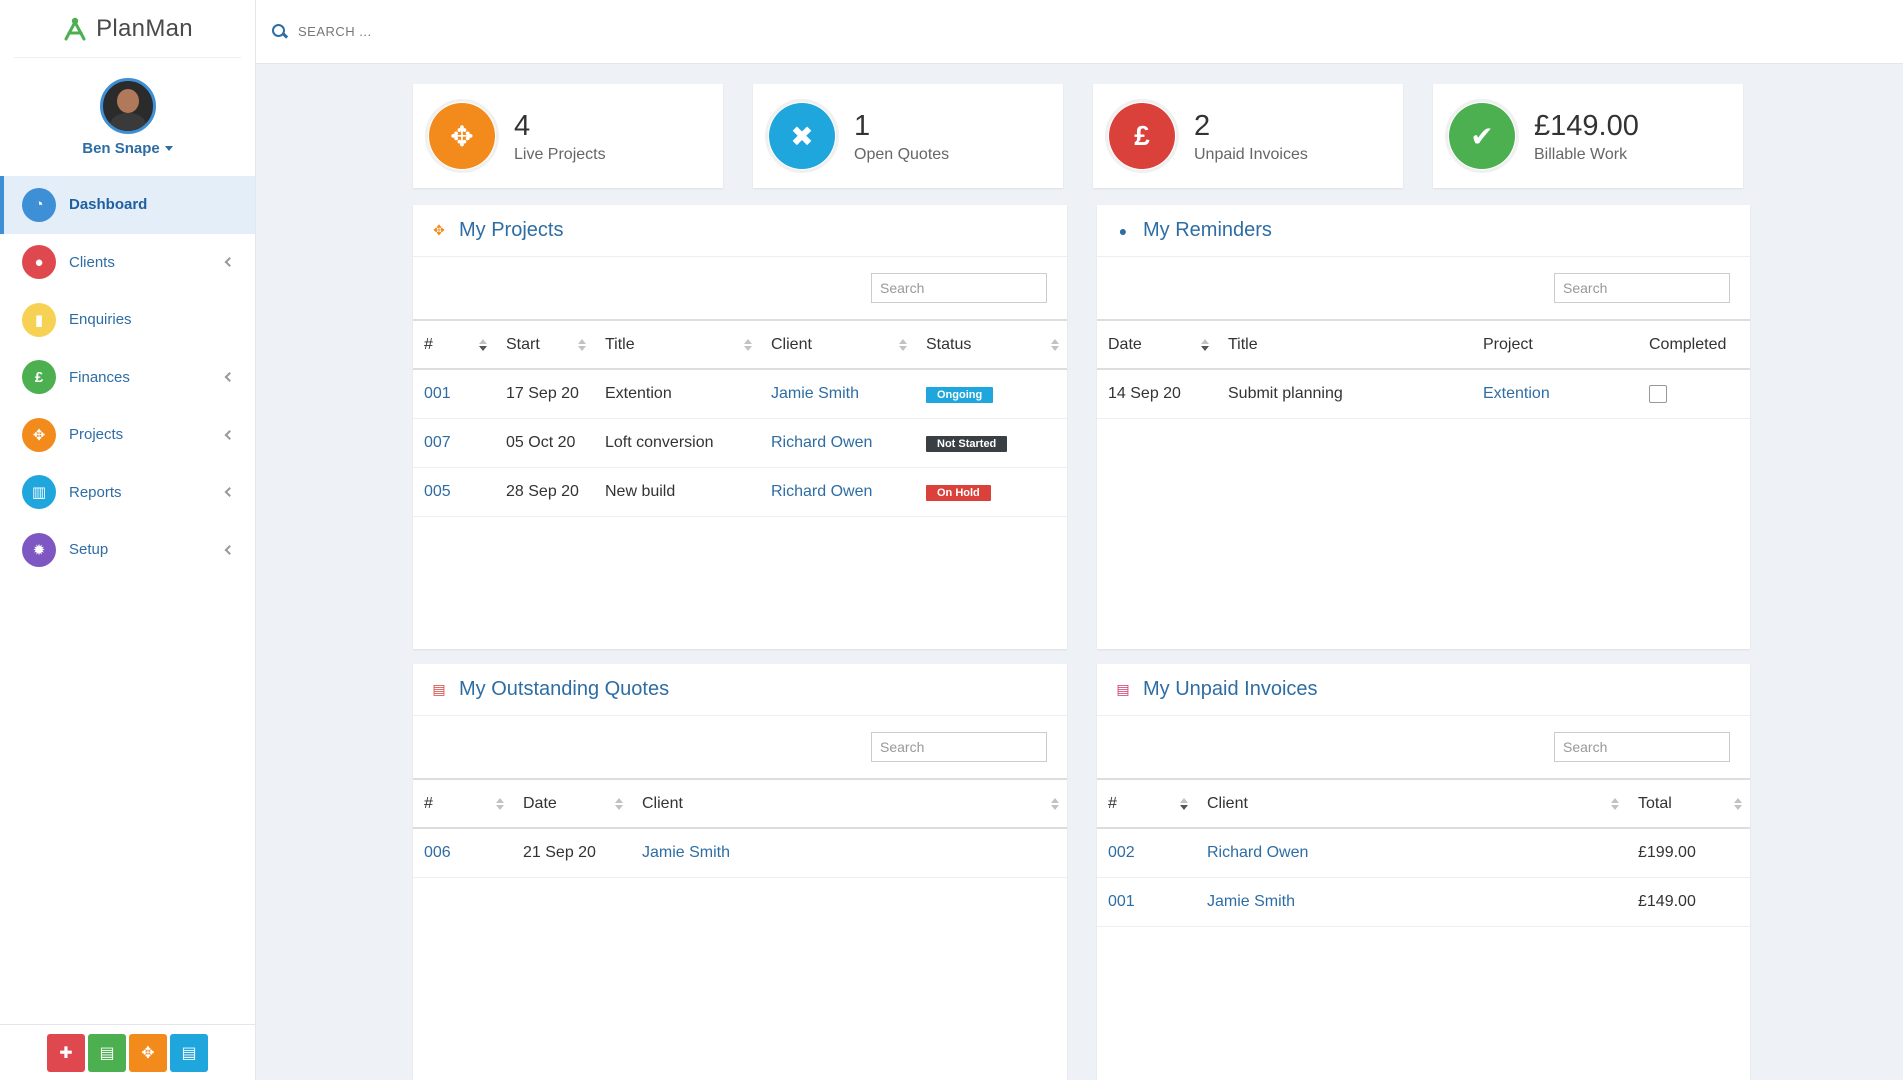 This screenshot has width=1903, height=1080. Describe the element at coordinates (1688, 804) in the screenshot. I see `column-header-total: Total` at that location.